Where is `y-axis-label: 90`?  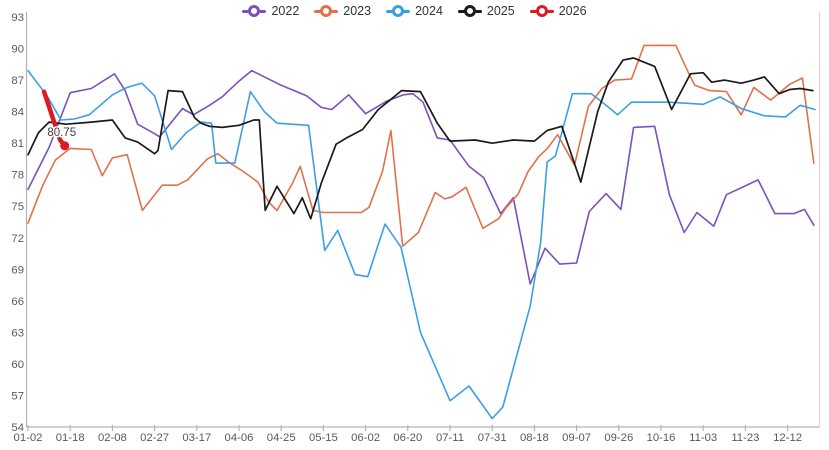 y-axis-label: 90 is located at coordinates (17, 50).